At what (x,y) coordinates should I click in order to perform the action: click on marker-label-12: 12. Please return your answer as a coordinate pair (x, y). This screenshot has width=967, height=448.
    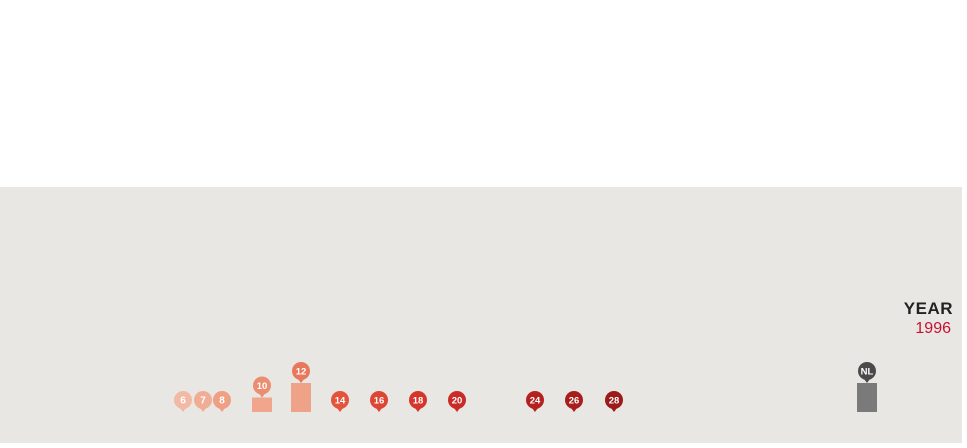
    Looking at the image, I should click on (301, 372).